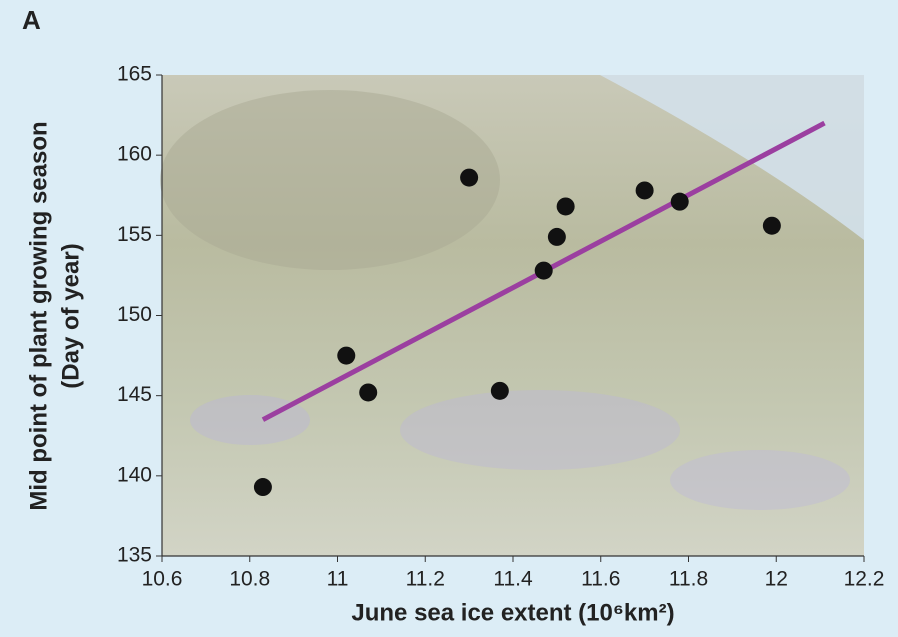 This screenshot has height=637, width=898. I want to click on x-tick-label: 11.8, so click(688, 579).